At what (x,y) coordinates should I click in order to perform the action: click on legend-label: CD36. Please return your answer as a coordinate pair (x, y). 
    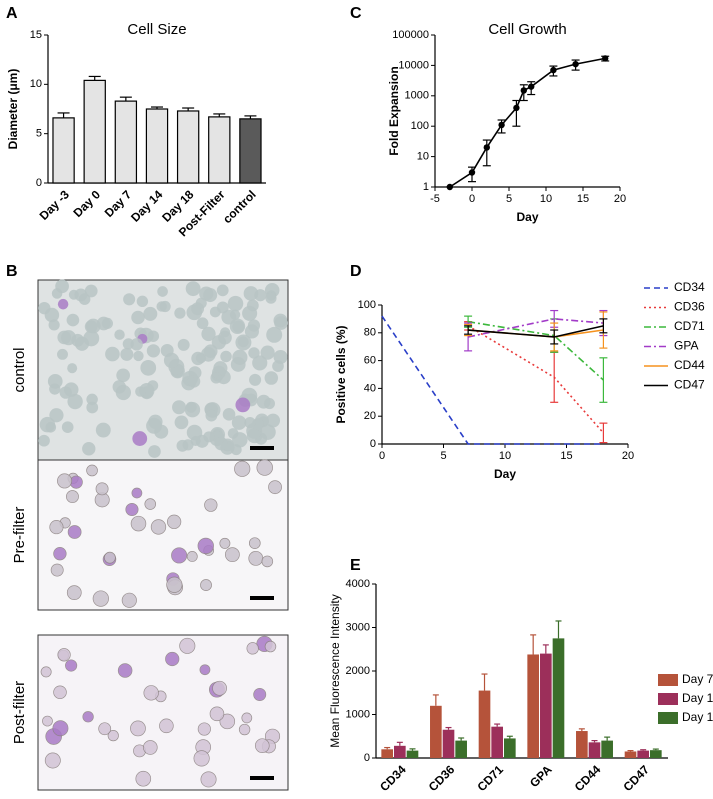
    Looking at the image, I should click on (689, 307).